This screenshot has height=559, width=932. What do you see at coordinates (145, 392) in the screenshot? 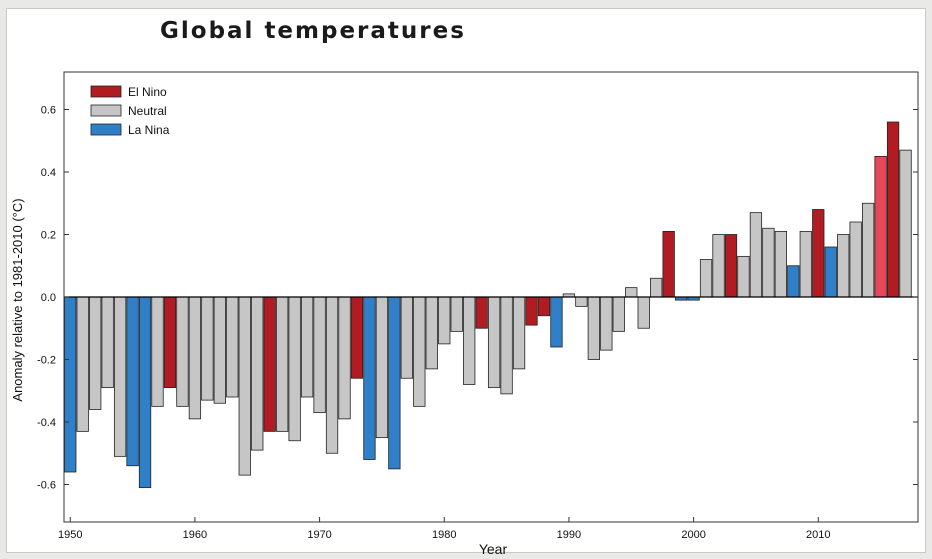
I see `bar-1956` at bounding box center [145, 392].